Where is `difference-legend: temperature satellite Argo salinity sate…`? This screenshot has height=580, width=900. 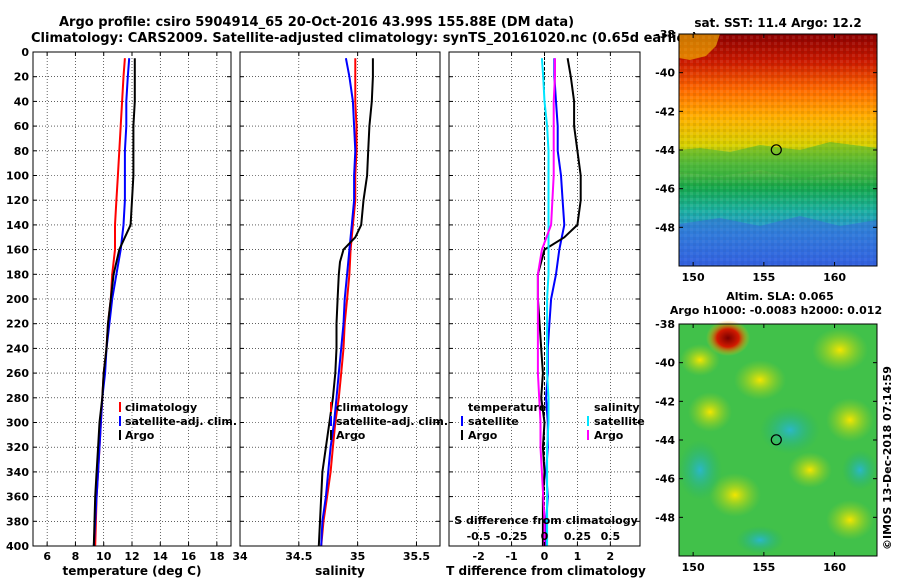
difference-legend: temperature satellite Argo salinity sate… is located at coordinates (553, 421).